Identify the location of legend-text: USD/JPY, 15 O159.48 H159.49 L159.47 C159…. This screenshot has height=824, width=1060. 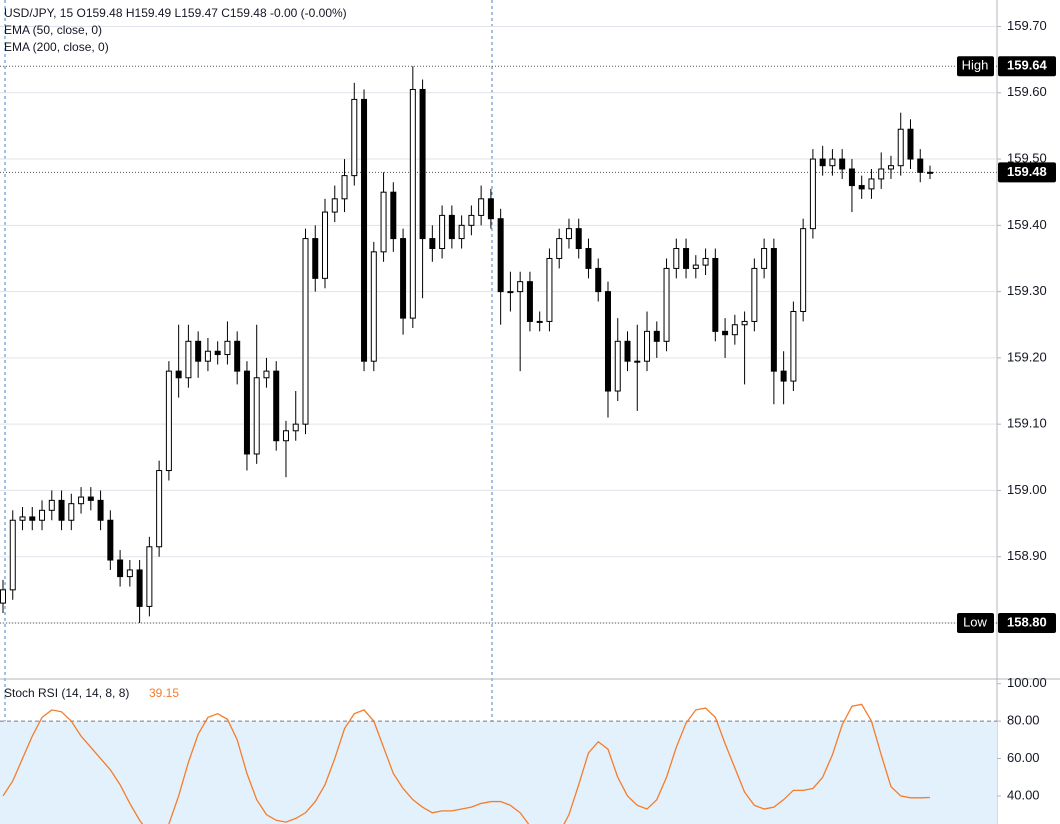
(175, 13).